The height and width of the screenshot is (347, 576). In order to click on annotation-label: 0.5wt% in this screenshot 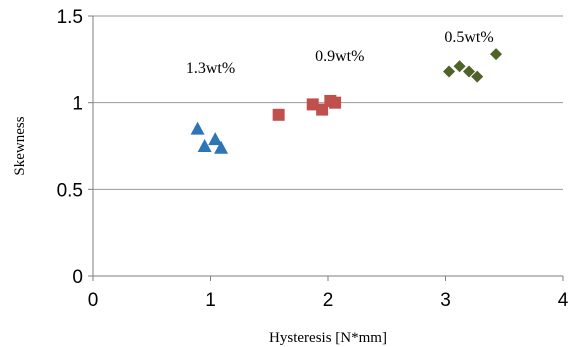, I will do `click(468, 37)`.